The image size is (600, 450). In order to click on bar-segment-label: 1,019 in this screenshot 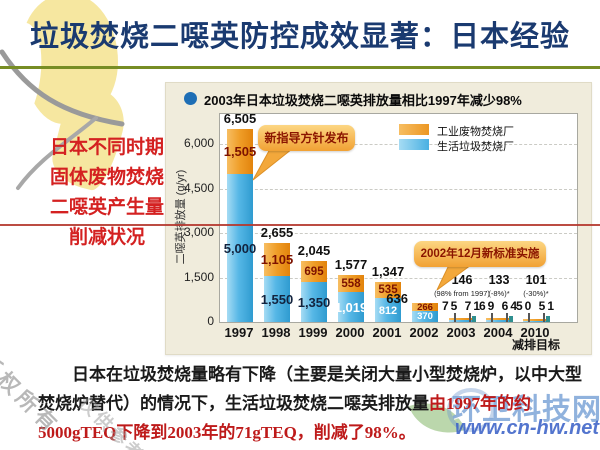, I will do `click(351, 307)`.